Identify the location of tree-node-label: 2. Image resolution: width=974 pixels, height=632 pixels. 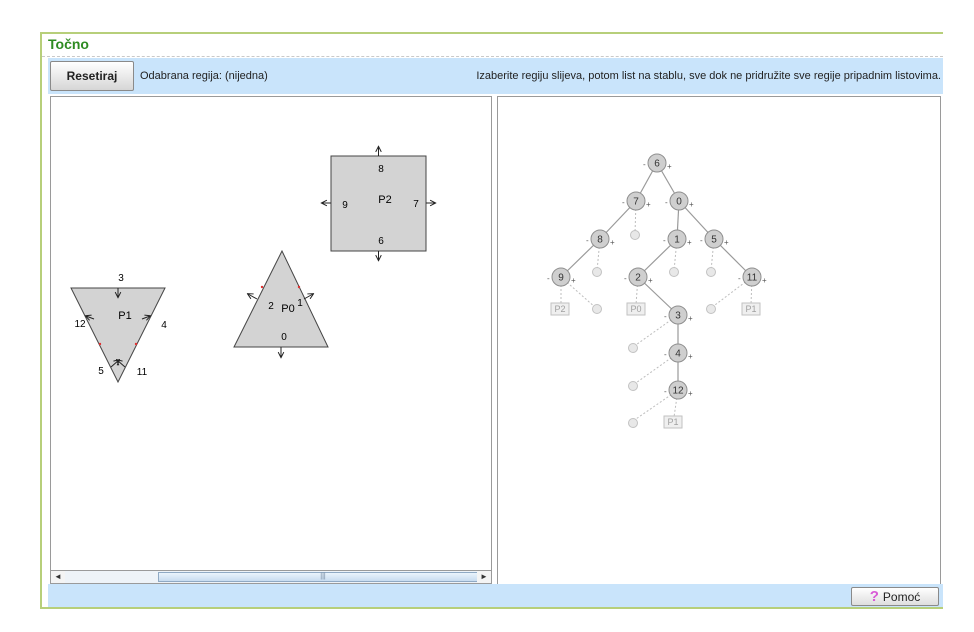
(638, 278).